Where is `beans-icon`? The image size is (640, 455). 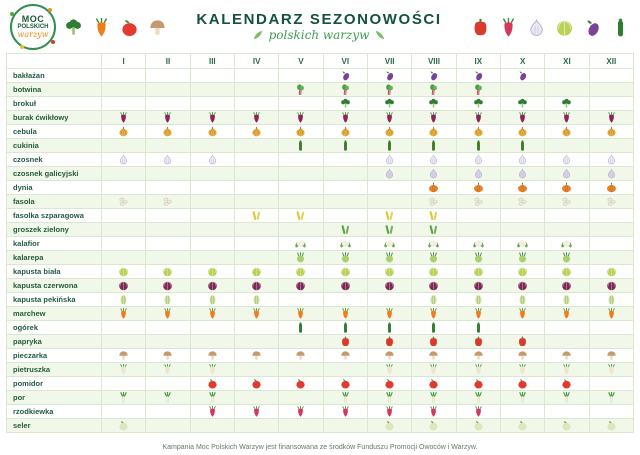 beans-icon is located at coordinates (566, 201).